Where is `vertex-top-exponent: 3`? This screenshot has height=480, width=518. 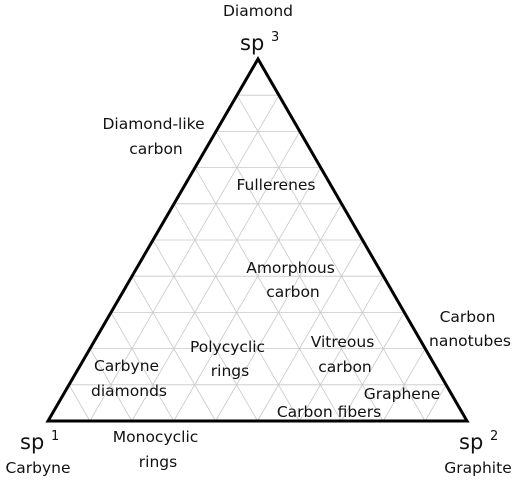
vertex-top-exponent: 3 is located at coordinates (275, 37).